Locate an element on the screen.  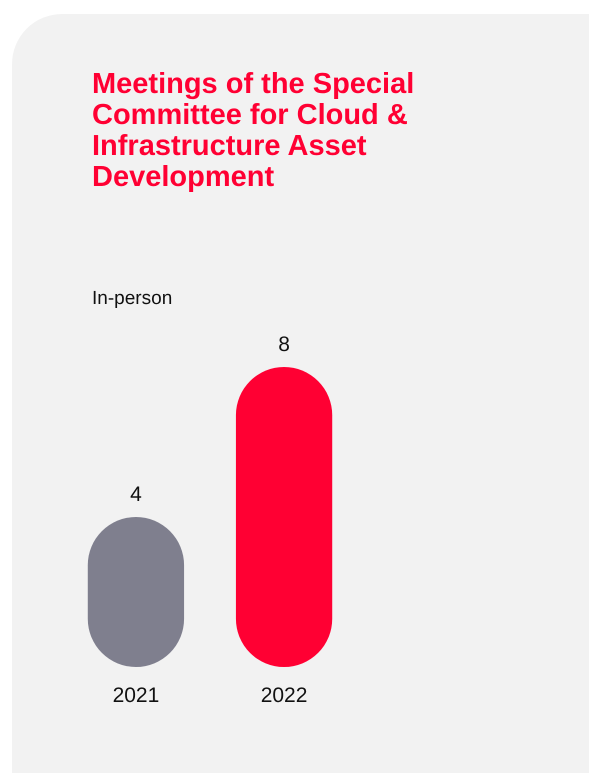
data-label: 4 is located at coordinates (136, 494).